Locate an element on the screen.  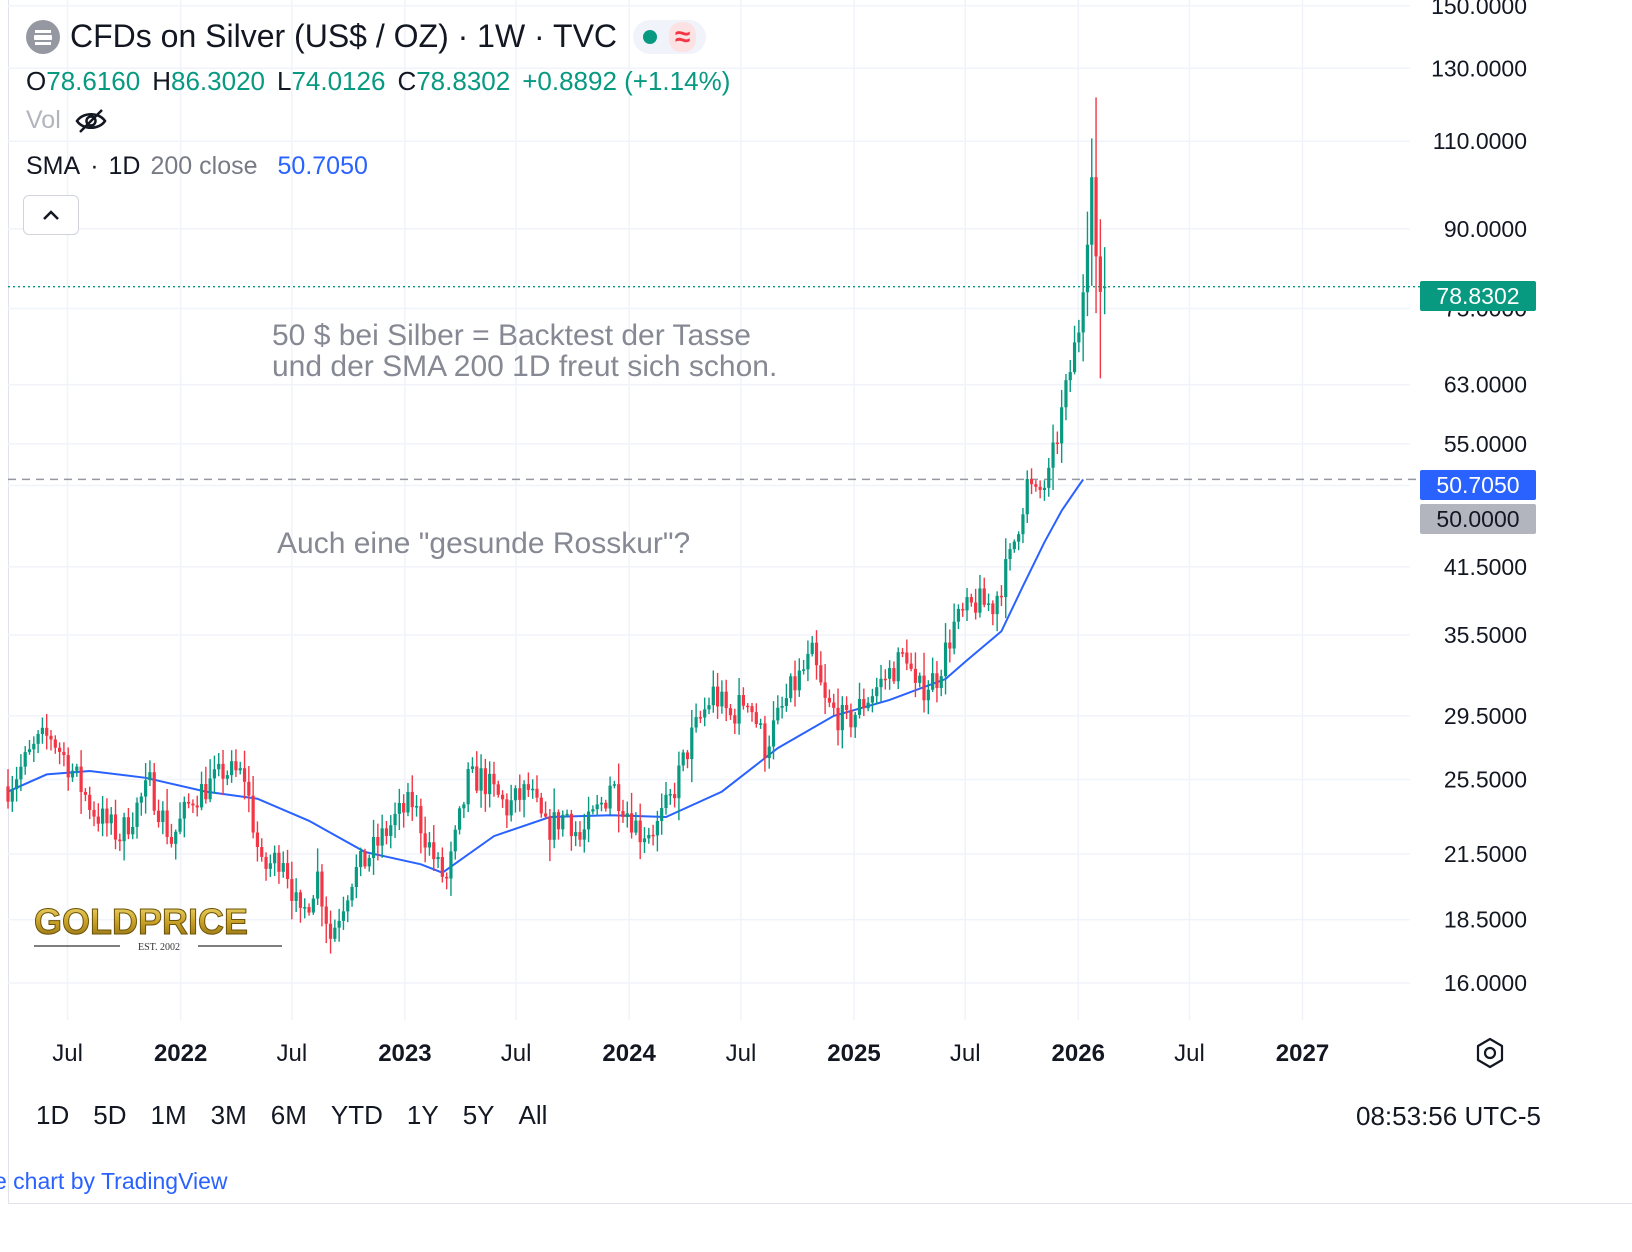
gear-icon is located at coordinates (1490, 1053).